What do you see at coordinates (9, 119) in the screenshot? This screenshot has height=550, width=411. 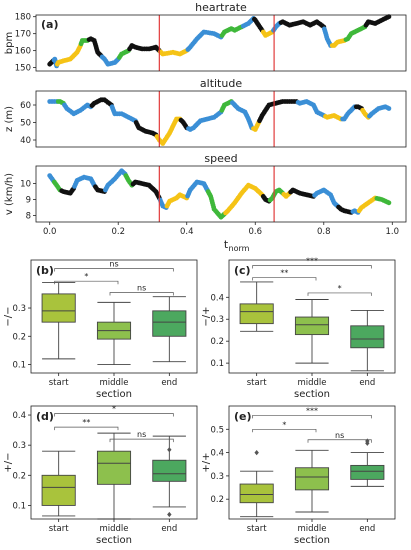 I see `y-axis-label: z (m)` at bounding box center [9, 119].